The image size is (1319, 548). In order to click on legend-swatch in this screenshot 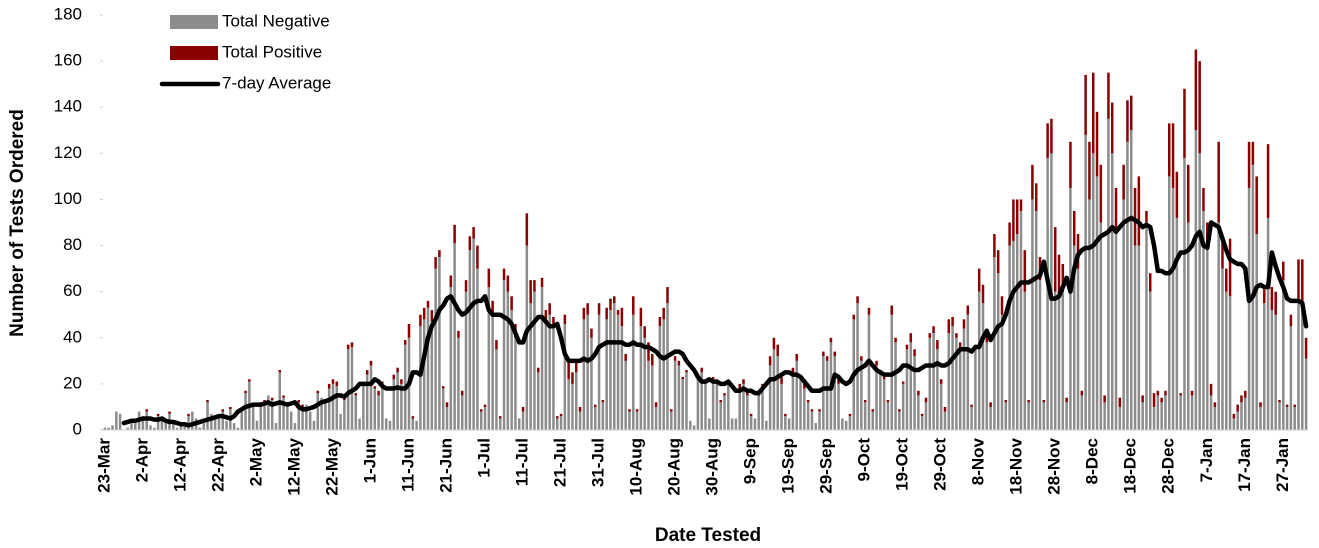, I will do `click(194, 22)`.